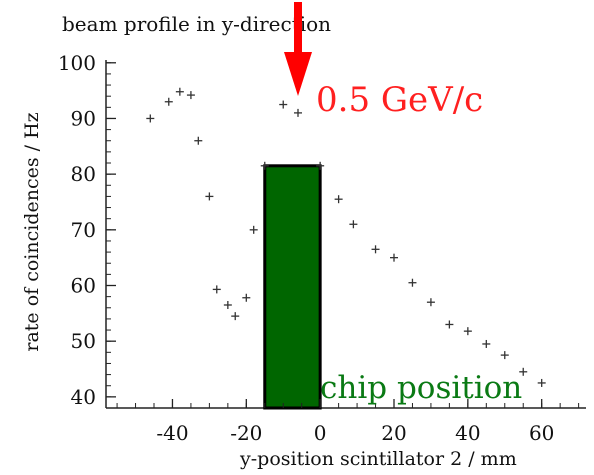 The height and width of the screenshot is (475, 594). I want to click on energy-annotation: 0.5 GeV/c, so click(399, 100).